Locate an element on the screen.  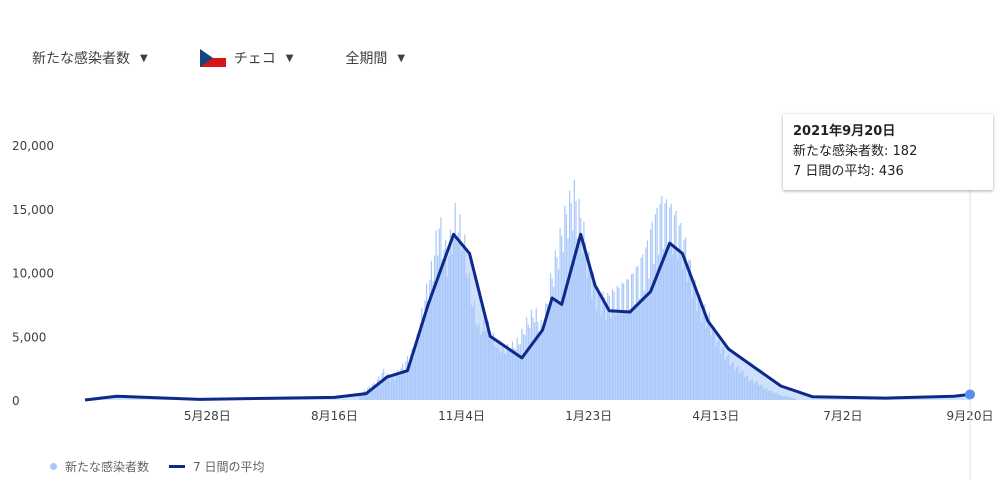
tooltip-daily-value: 182 is located at coordinates (905, 151).